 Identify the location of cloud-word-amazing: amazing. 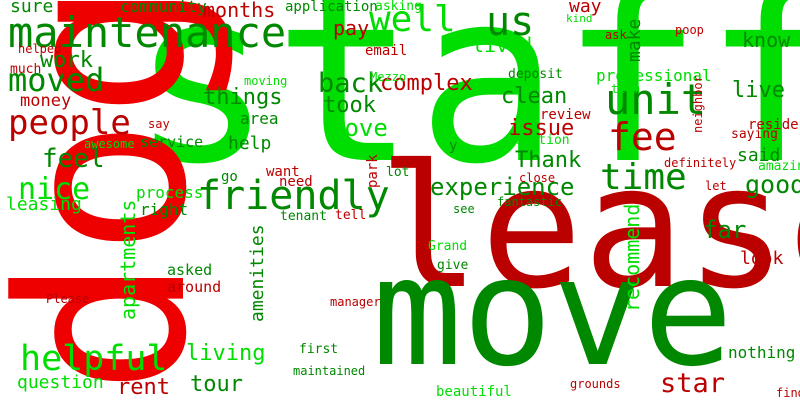
(779, 166).